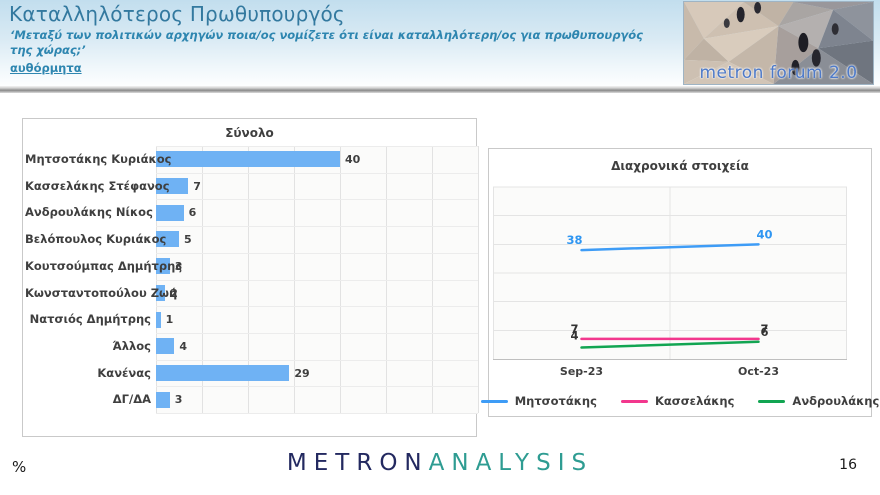 The height and width of the screenshot is (495, 880). What do you see at coordinates (302, 373) in the screenshot?
I see `bar-value-label: 29` at bounding box center [302, 373].